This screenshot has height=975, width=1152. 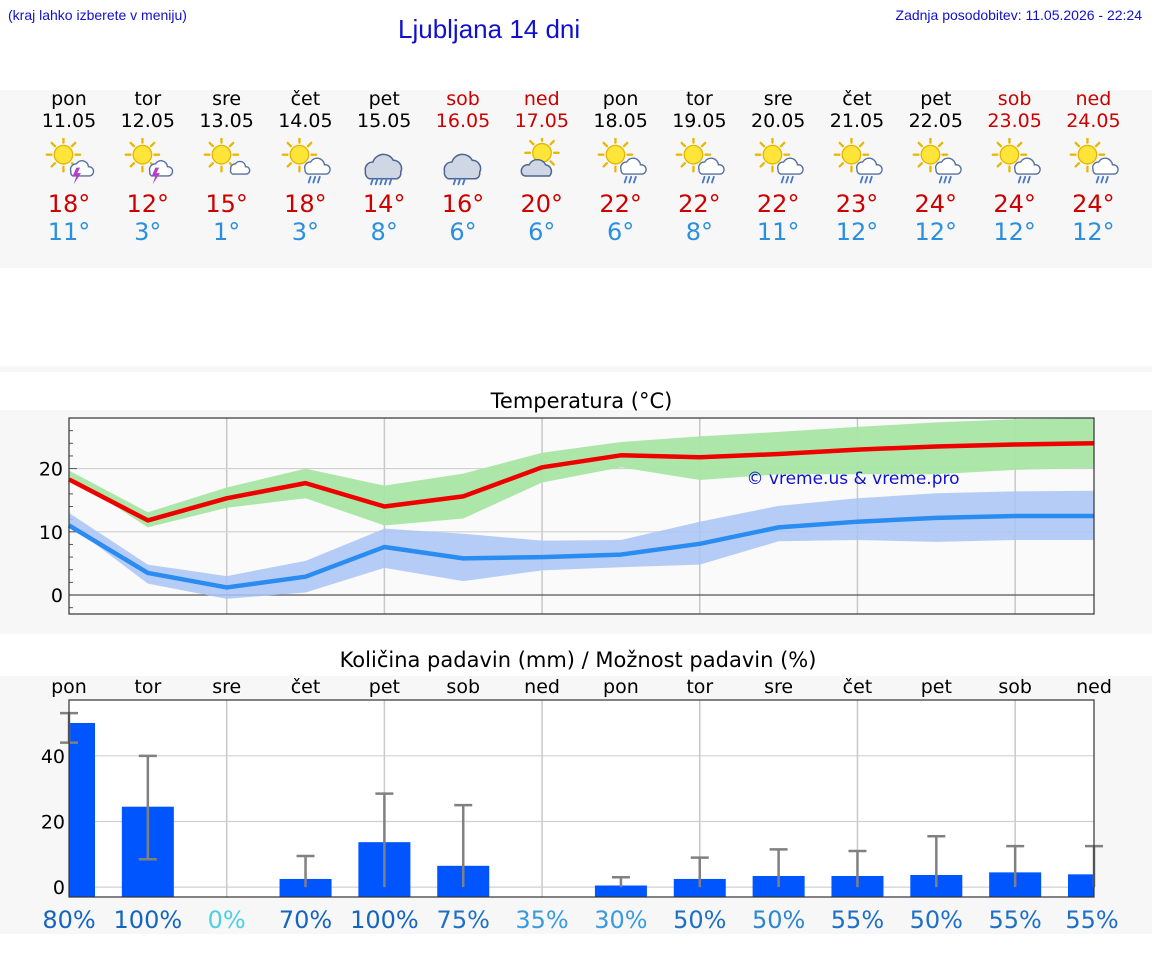 What do you see at coordinates (1014, 99) in the screenshot?
I see `day-name: sob` at bounding box center [1014, 99].